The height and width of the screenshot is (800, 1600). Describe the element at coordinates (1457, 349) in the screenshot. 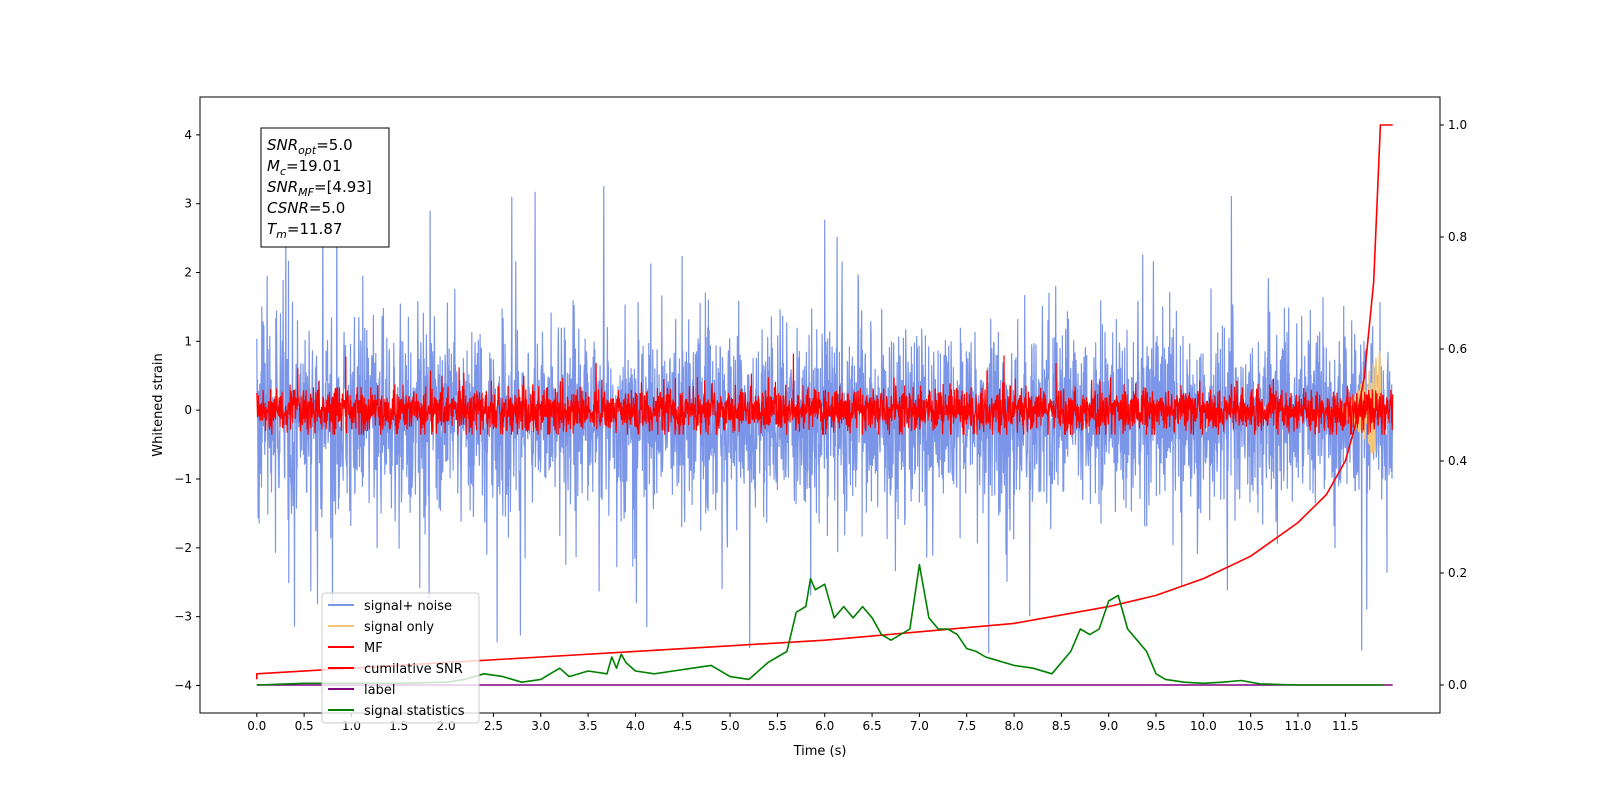

I see `y2-tick-label: 0.6` at that location.